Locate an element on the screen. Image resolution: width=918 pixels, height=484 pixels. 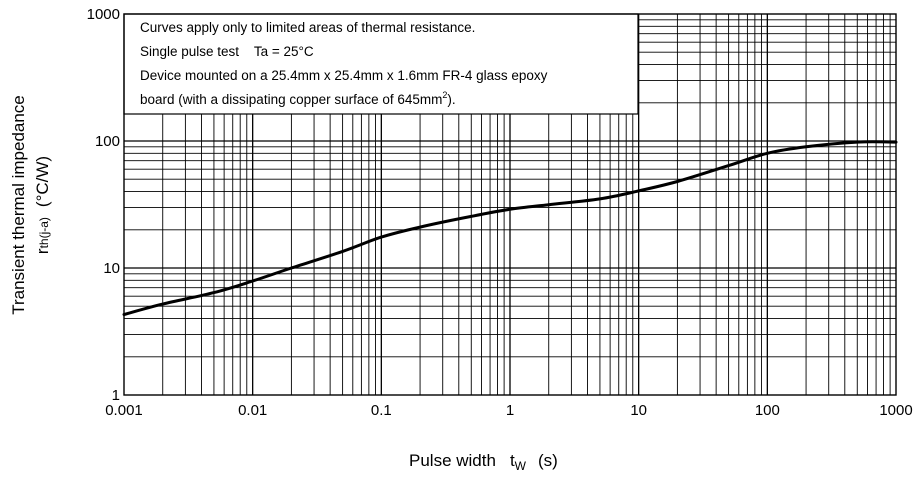
note-line-4-end: ). is located at coordinates (451, 99).